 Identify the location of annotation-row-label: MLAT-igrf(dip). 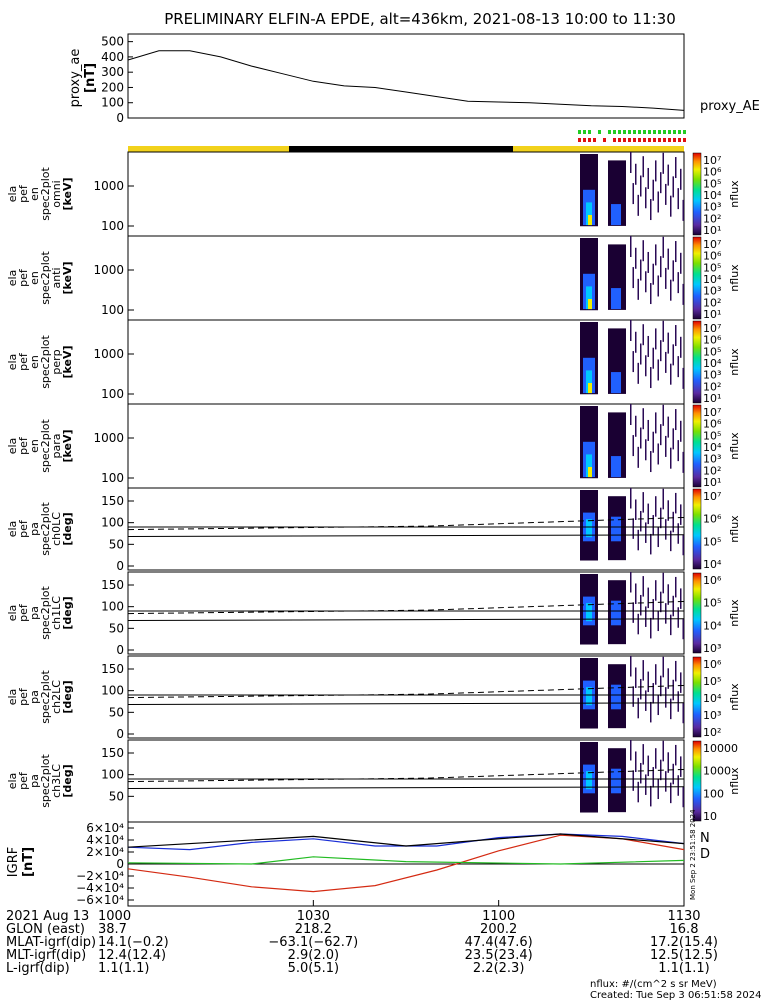
(51, 942).